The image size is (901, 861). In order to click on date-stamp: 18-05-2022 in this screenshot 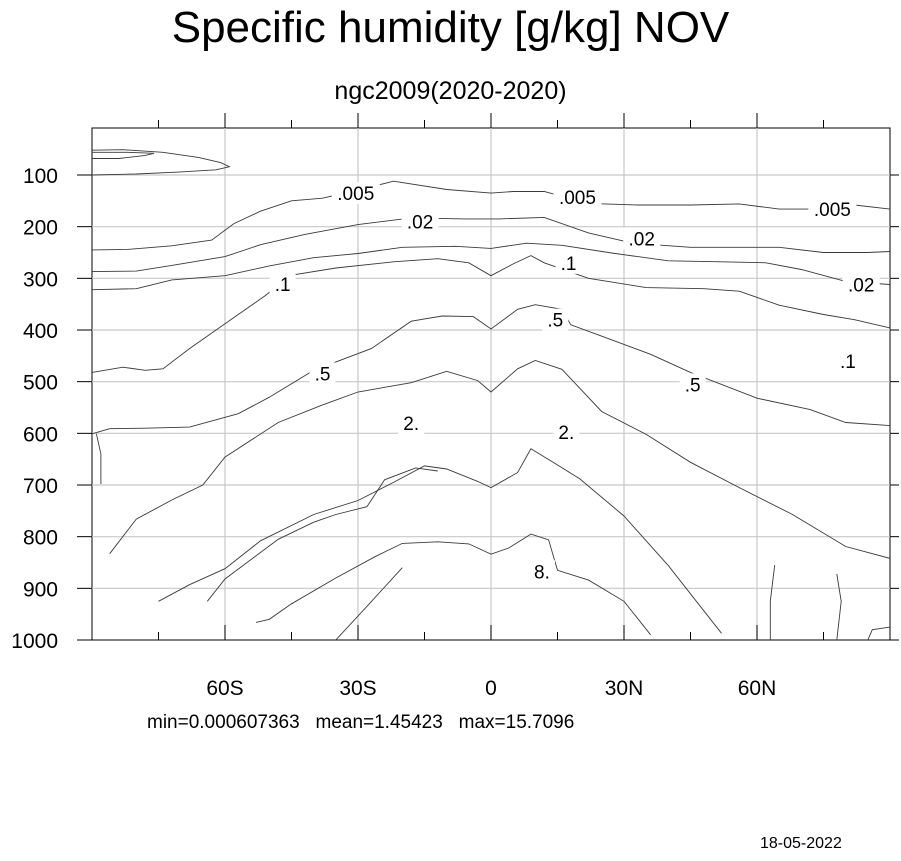, I will do `click(801, 843)`.